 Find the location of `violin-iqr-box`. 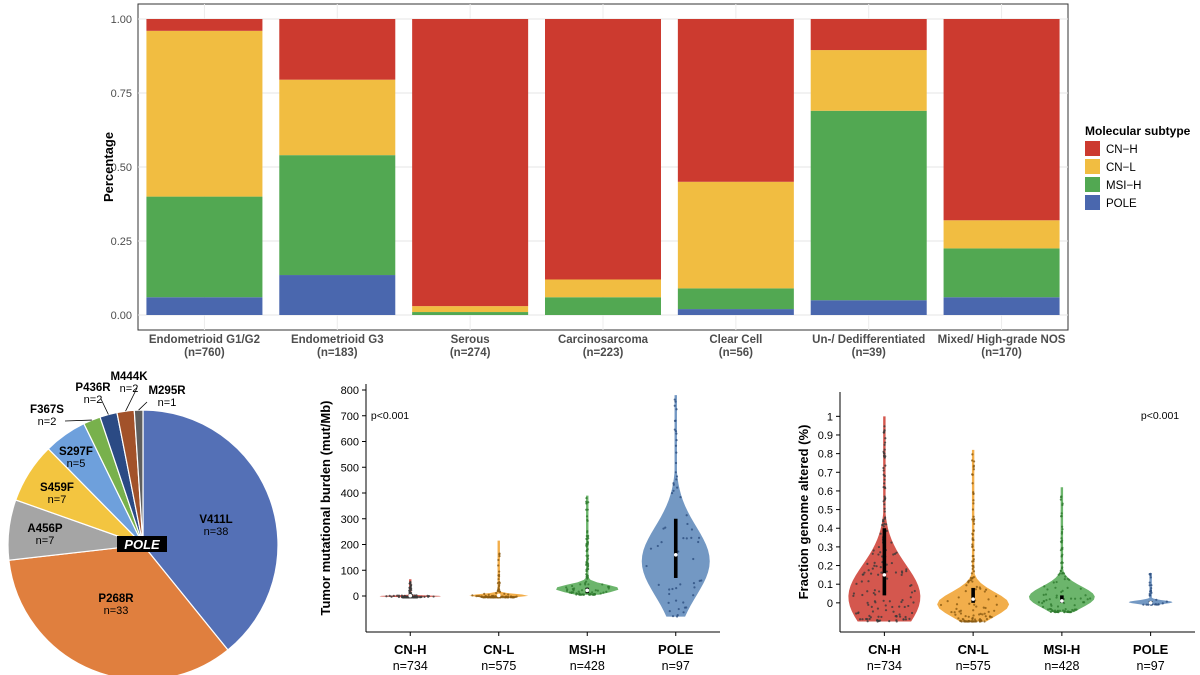

violin-iqr-box is located at coordinates (884, 562).